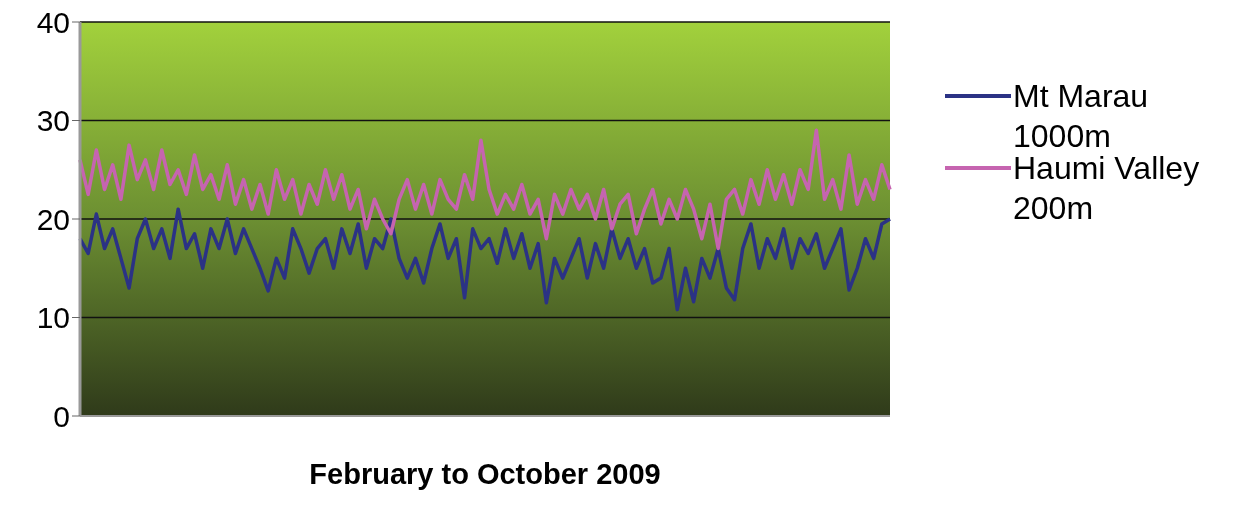 This screenshot has height=508, width=1251. I want to click on y-tick-label: 40, so click(53, 22).